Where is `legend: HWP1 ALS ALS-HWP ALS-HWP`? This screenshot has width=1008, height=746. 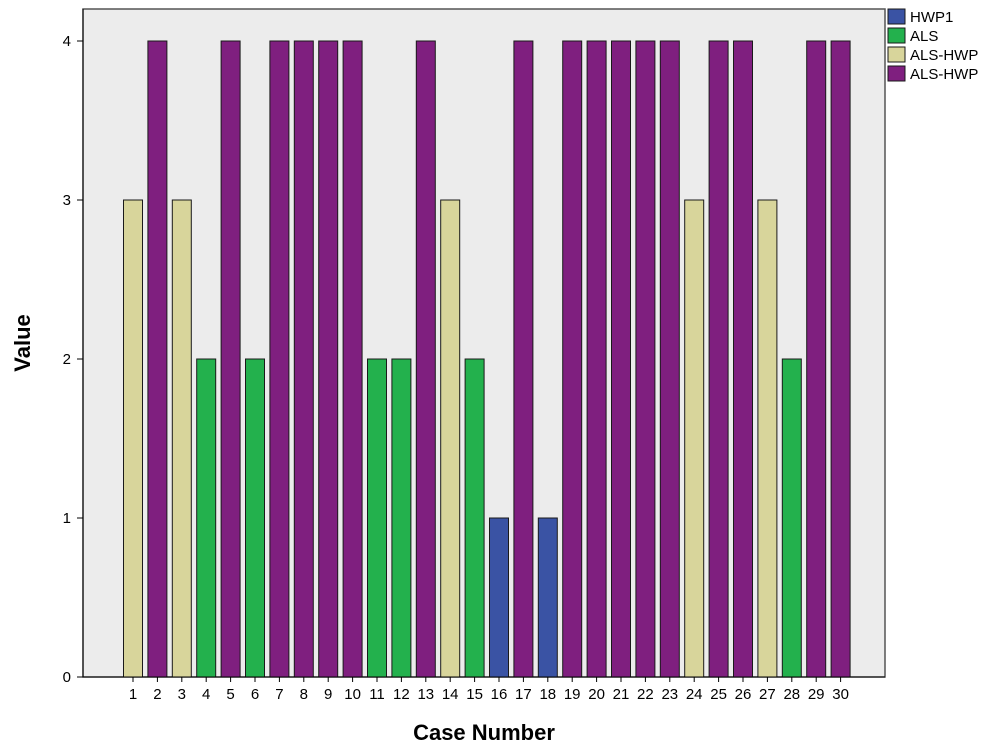 legend: HWP1 ALS ALS-HWP ALS-HWP is located at coordinates (932, 45).